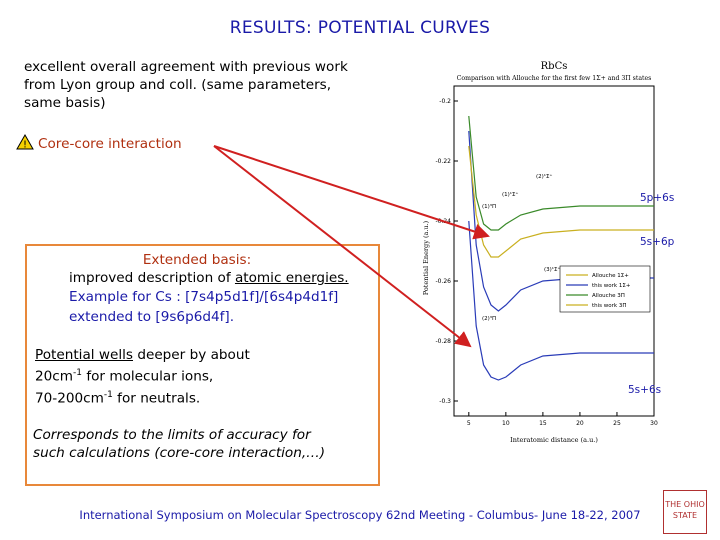  What do you see at coordinates (489, 206) in the screenshot?
I see `state-label: (1)³Π` at bounding box center [489, 206].